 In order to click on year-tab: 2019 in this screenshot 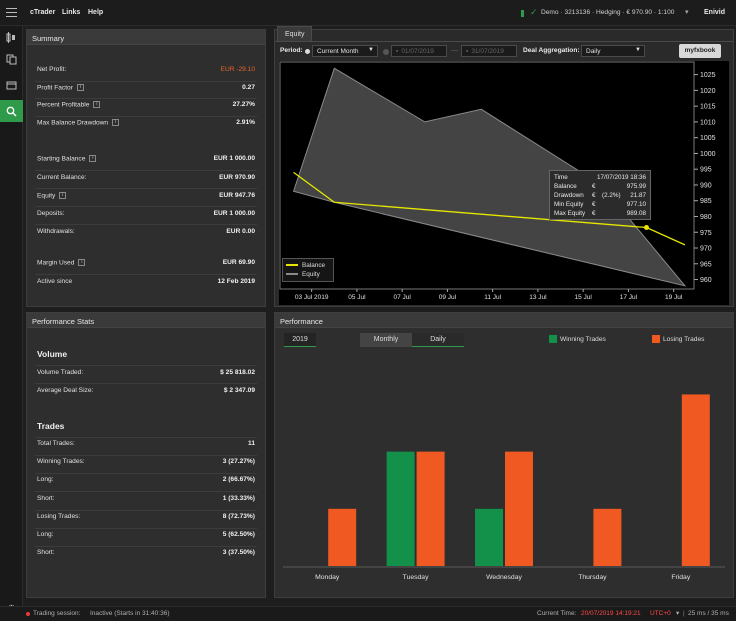, I will do `click(300, 340)`.